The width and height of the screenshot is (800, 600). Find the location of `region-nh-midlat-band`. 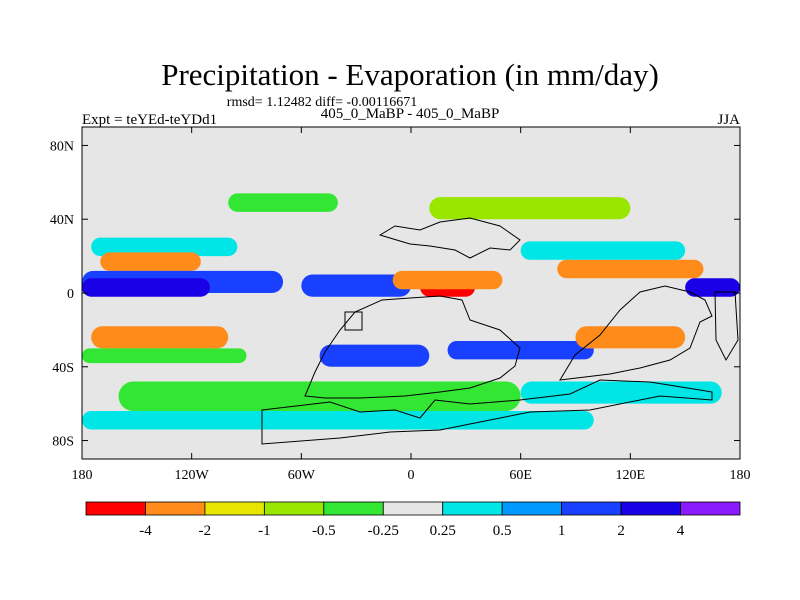

region-nh-midlat-band is located at coordinates (283, 202).